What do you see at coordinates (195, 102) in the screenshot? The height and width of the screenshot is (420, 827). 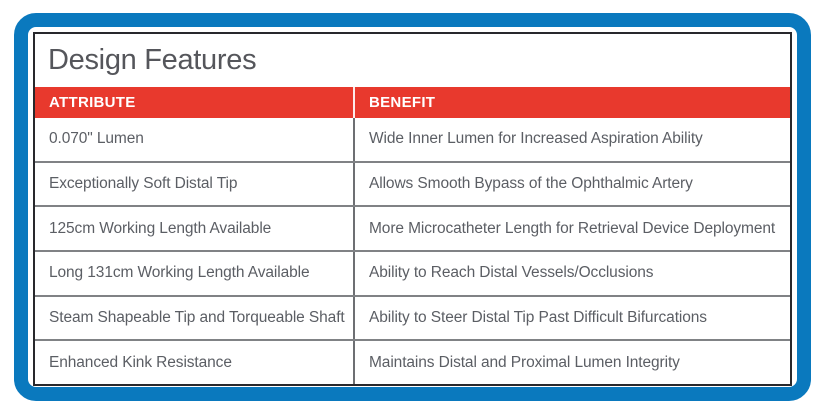 I see `column-header-attribute: ATTRIBUTE` at bounding box center [195, 102].